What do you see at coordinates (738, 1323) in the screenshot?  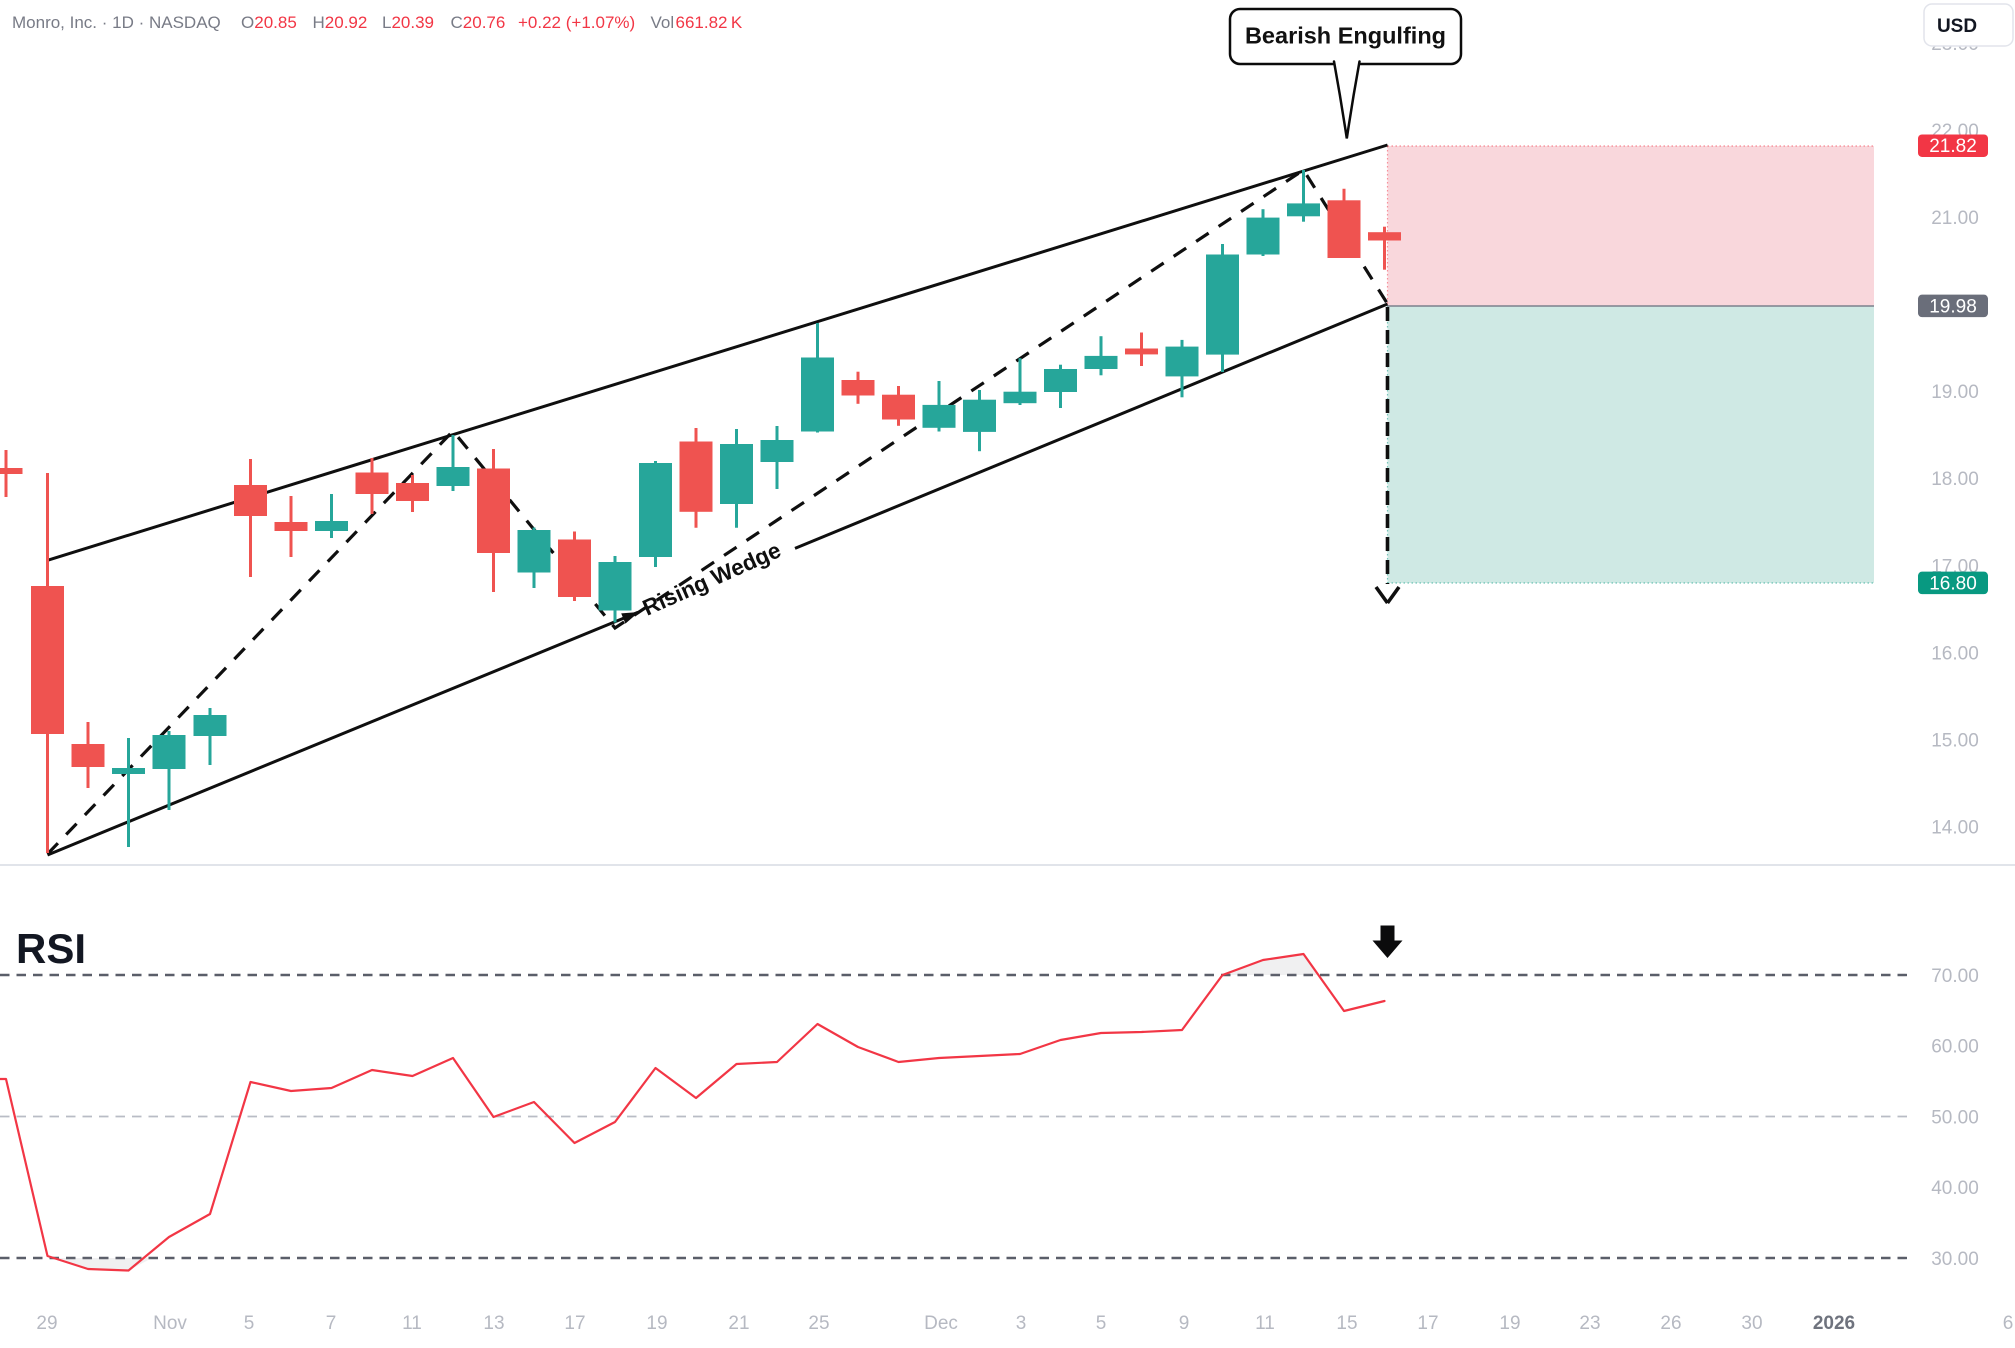 I see `svg-text: 21` at bounding box center [738, 1323].